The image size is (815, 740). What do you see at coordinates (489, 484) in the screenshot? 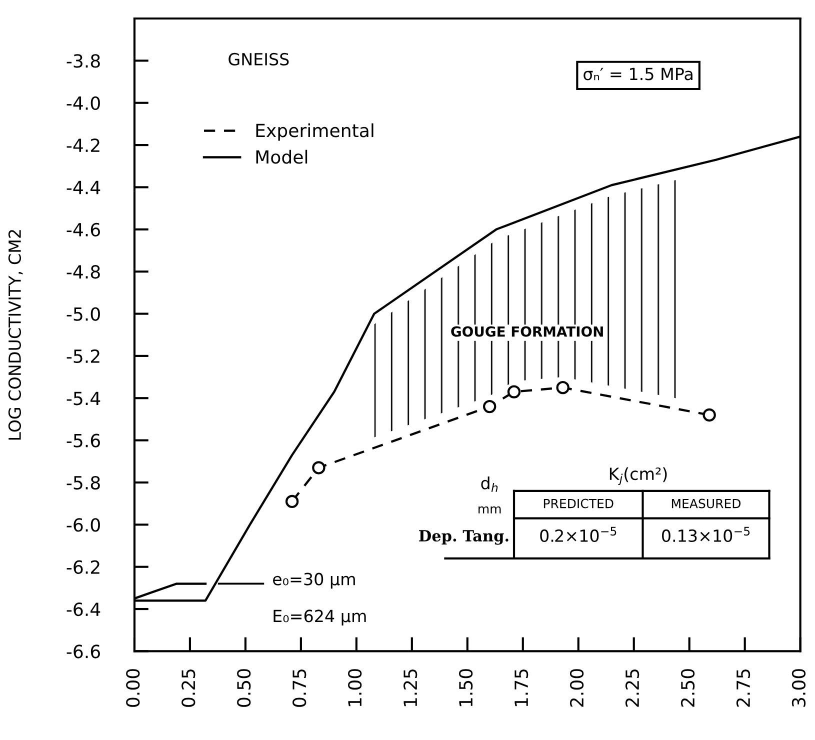
I see `annotation: d$_{h}$` at bounding box center [489, 484].